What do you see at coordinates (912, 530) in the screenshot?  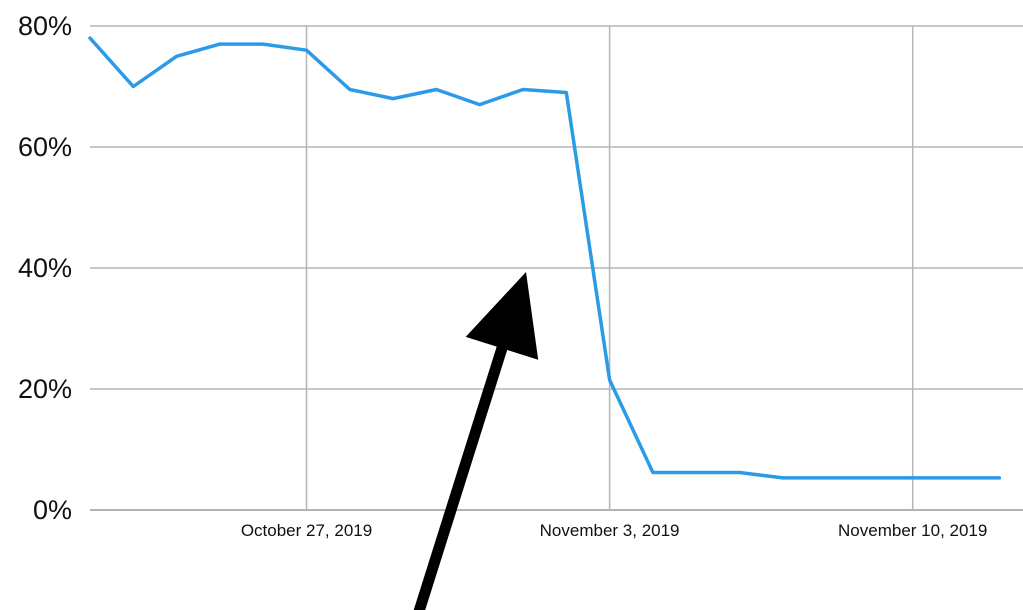 I see `x-tick-label: November 10, 2019` at bounding box center [912, 530].